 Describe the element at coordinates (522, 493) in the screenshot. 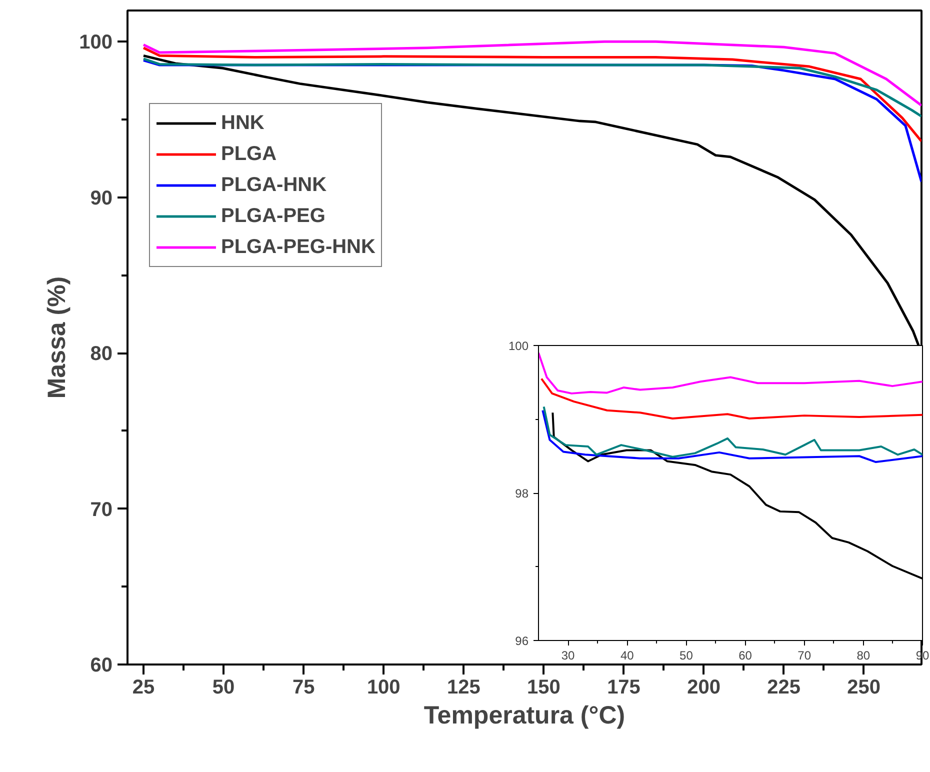

I see `y-tick-label: 98` at that location.